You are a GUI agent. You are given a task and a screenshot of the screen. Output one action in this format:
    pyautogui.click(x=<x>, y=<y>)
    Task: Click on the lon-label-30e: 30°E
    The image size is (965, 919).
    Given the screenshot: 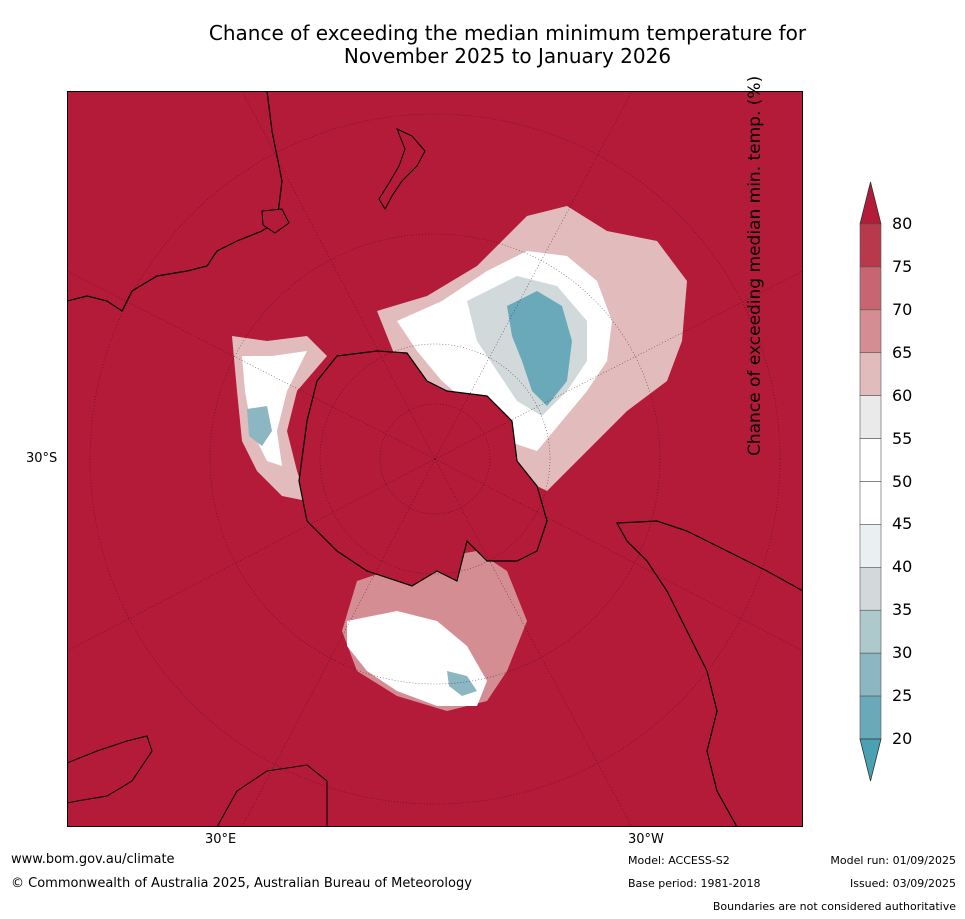 What is the action you would take?
    pyautogui.click(x=221, y=839)
    